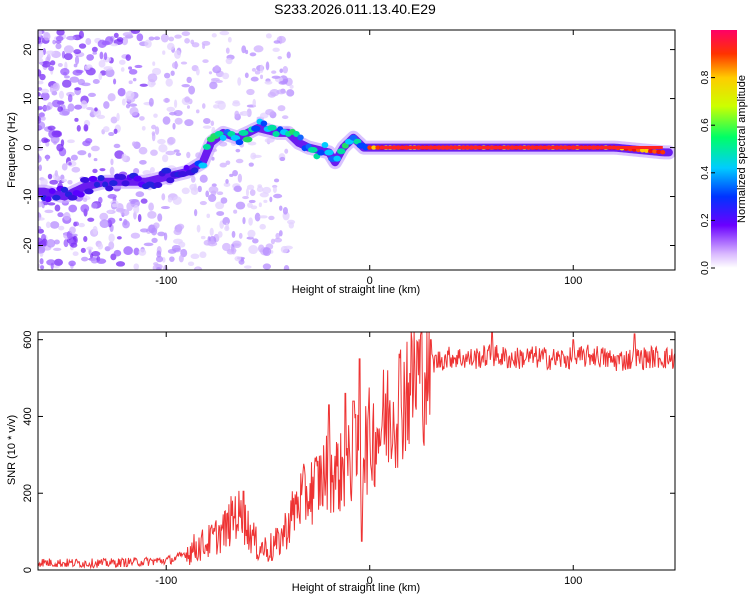 The width and height of the screenshot is (750, 605). Describe the element at coordinates (705, 268) in the screenshot. I see `colorbar-tick-label: 0.0` at that location.